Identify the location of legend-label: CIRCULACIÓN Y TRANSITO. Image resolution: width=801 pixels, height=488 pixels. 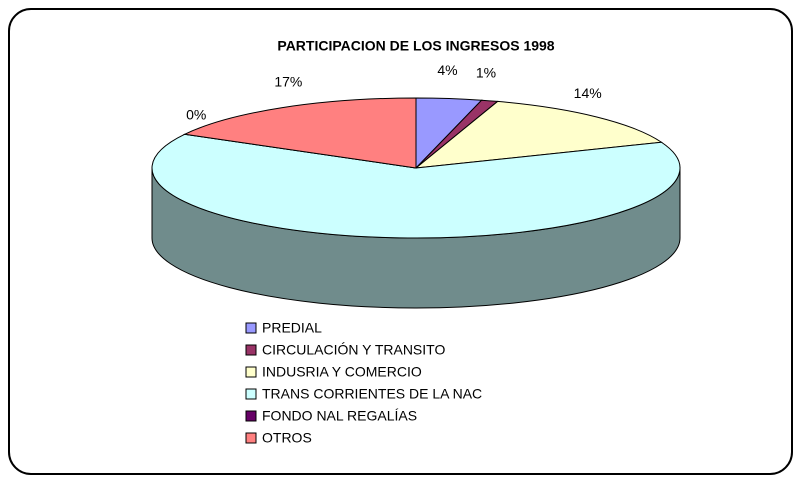
(353, 350).